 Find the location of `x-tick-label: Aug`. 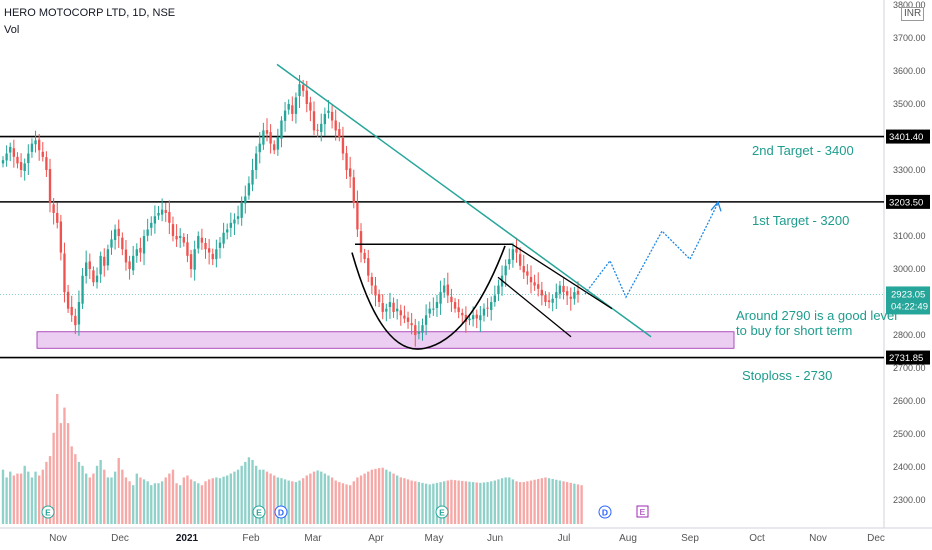

x-tick-label: Aug is located at coordinates (628, 538).